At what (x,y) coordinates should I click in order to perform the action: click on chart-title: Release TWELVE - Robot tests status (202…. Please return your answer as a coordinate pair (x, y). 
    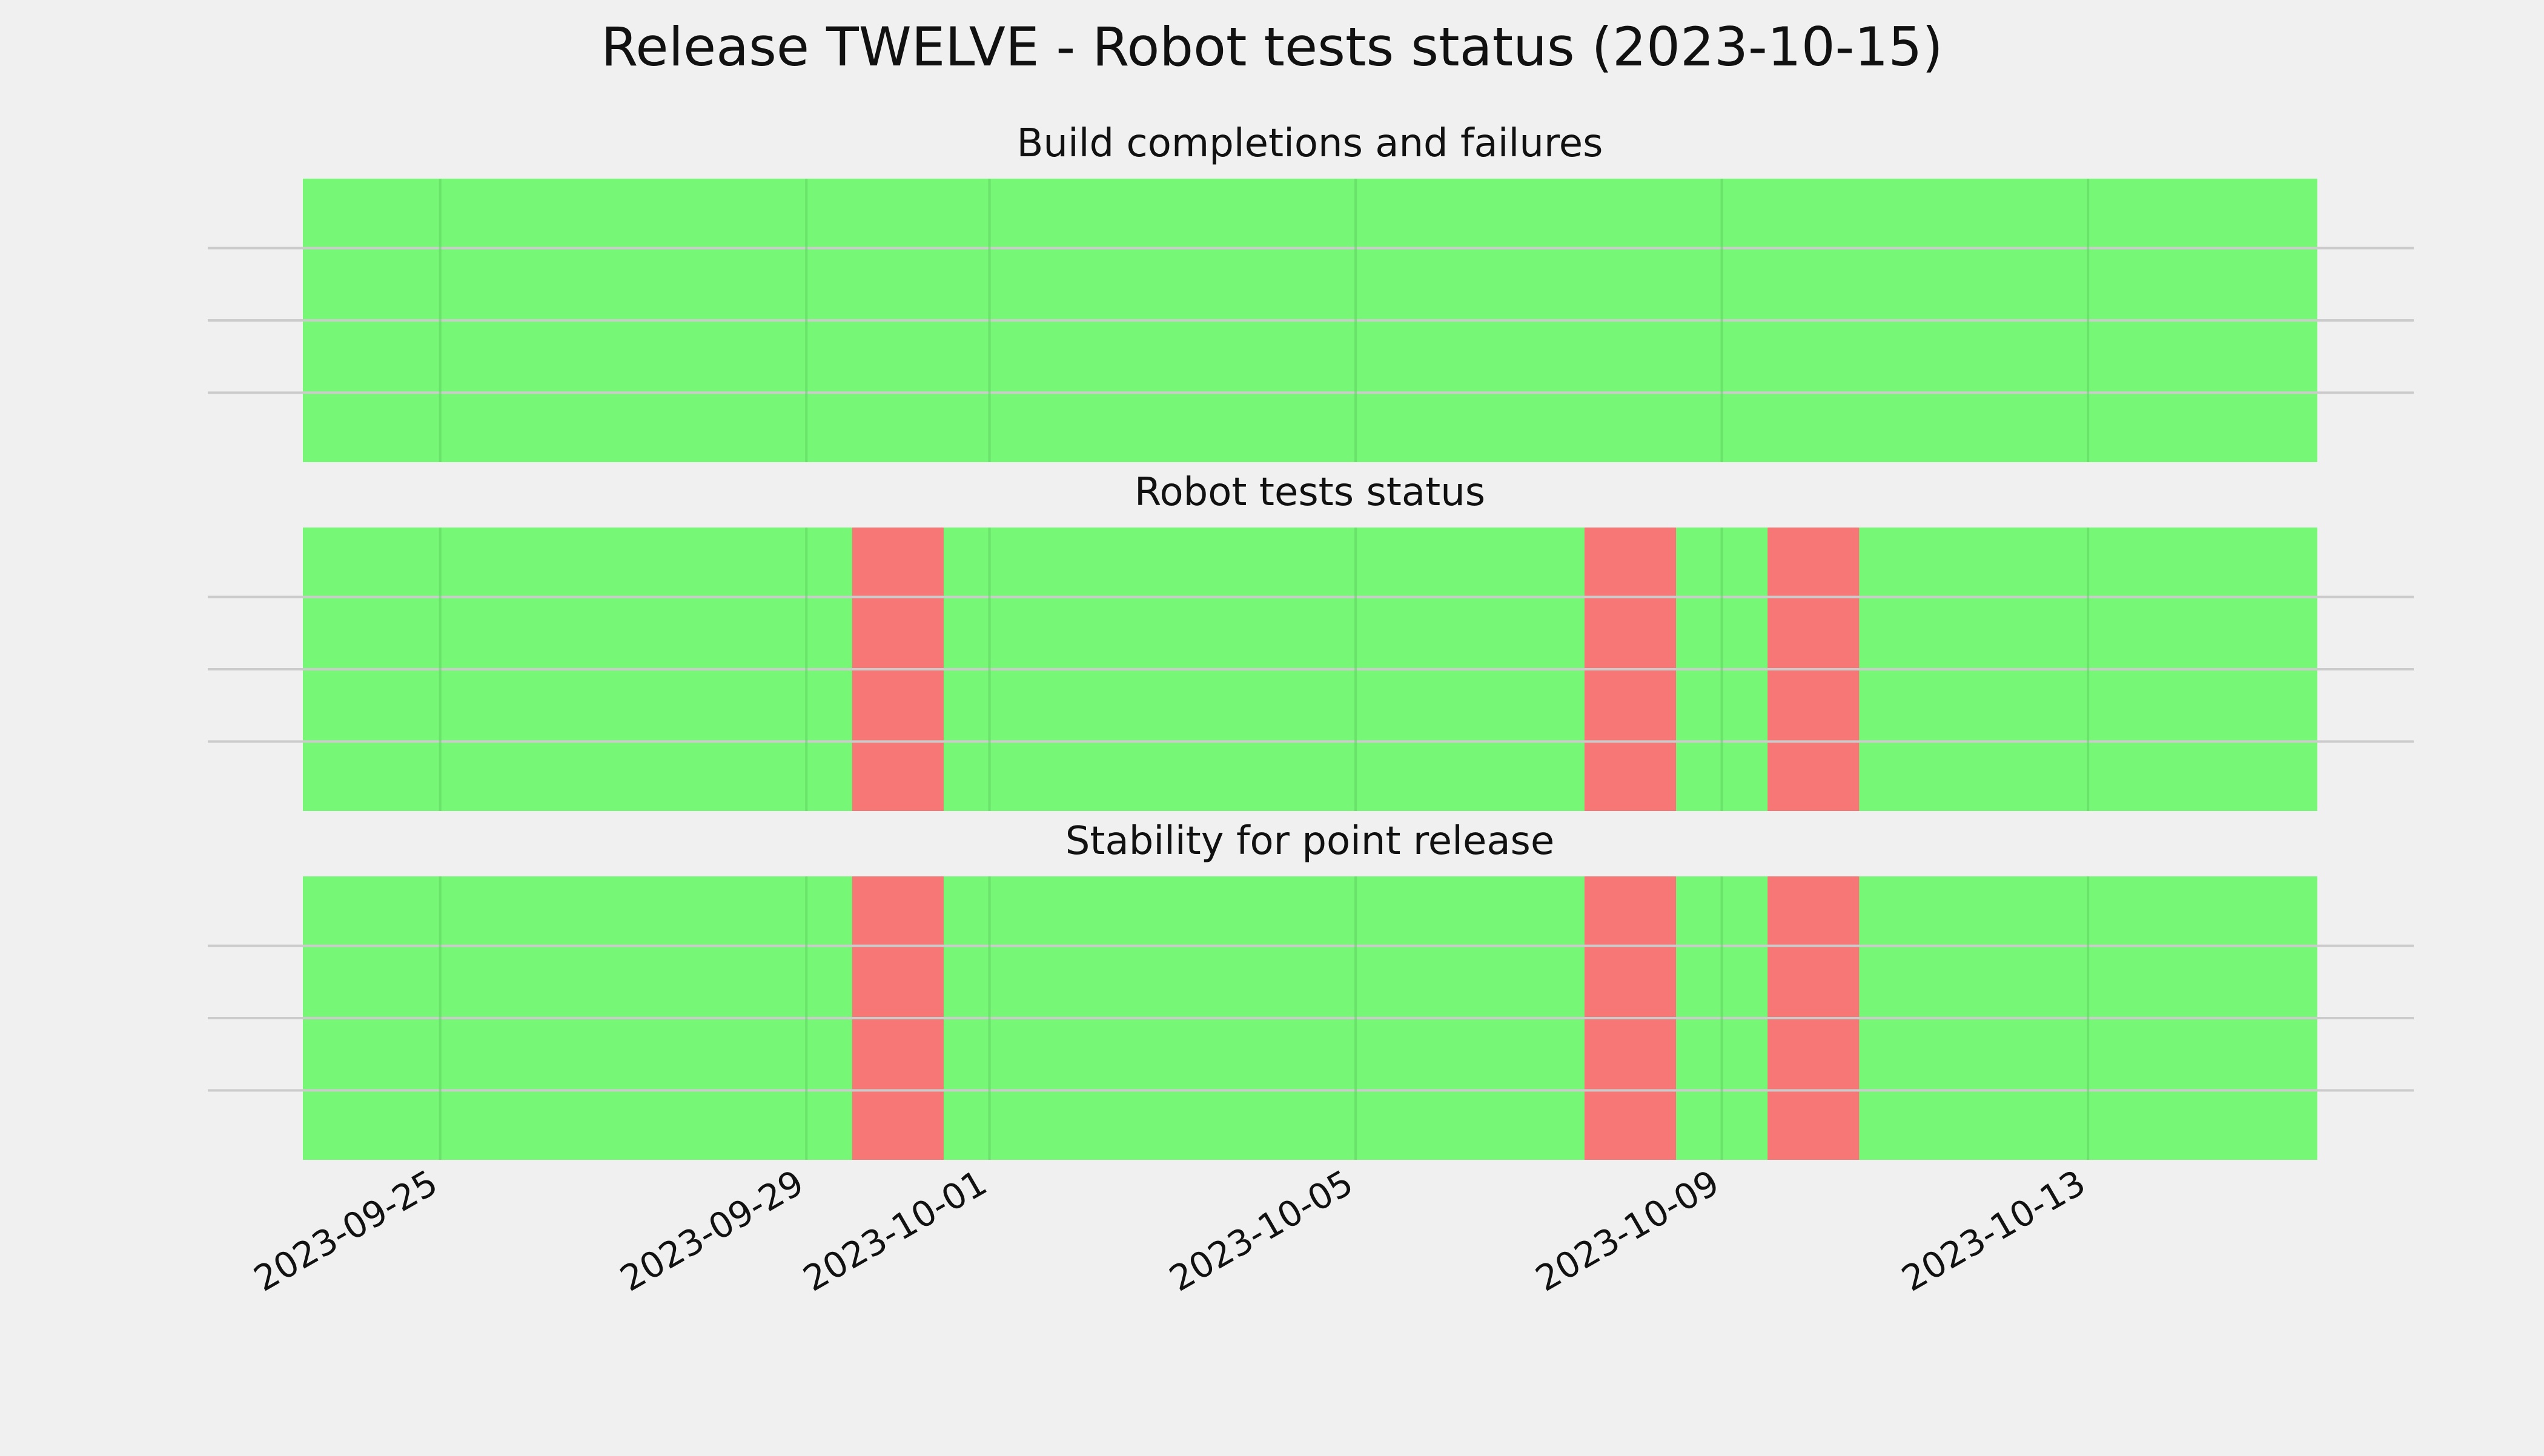
    Looking at the image, I should click on (1272, 47).